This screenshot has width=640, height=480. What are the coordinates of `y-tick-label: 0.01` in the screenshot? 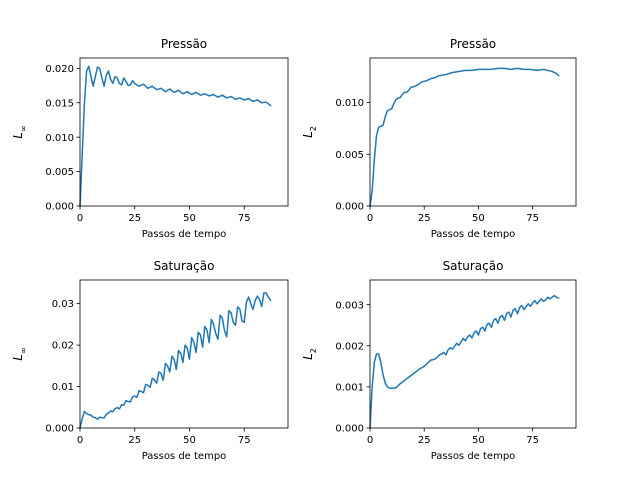 It's located at (63, 387).